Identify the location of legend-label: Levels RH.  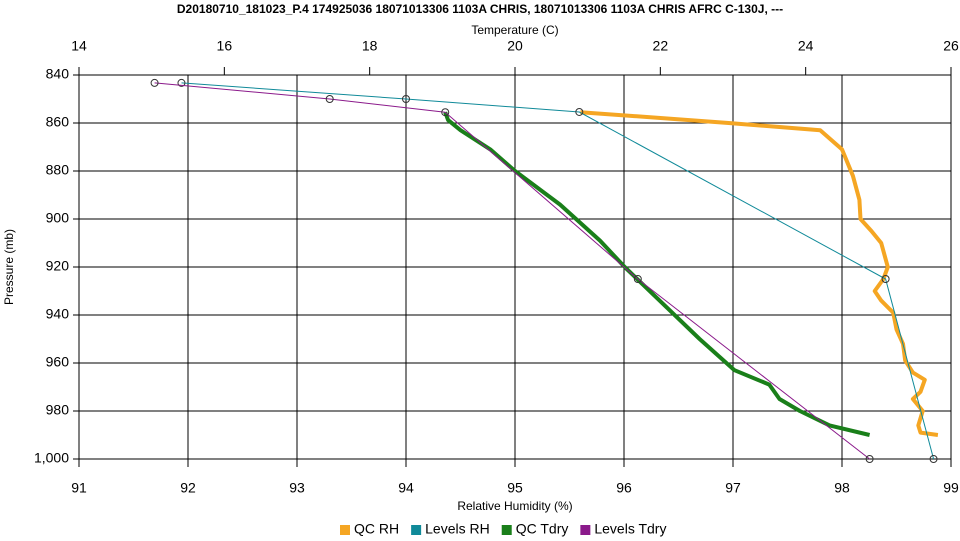
(457, 529).